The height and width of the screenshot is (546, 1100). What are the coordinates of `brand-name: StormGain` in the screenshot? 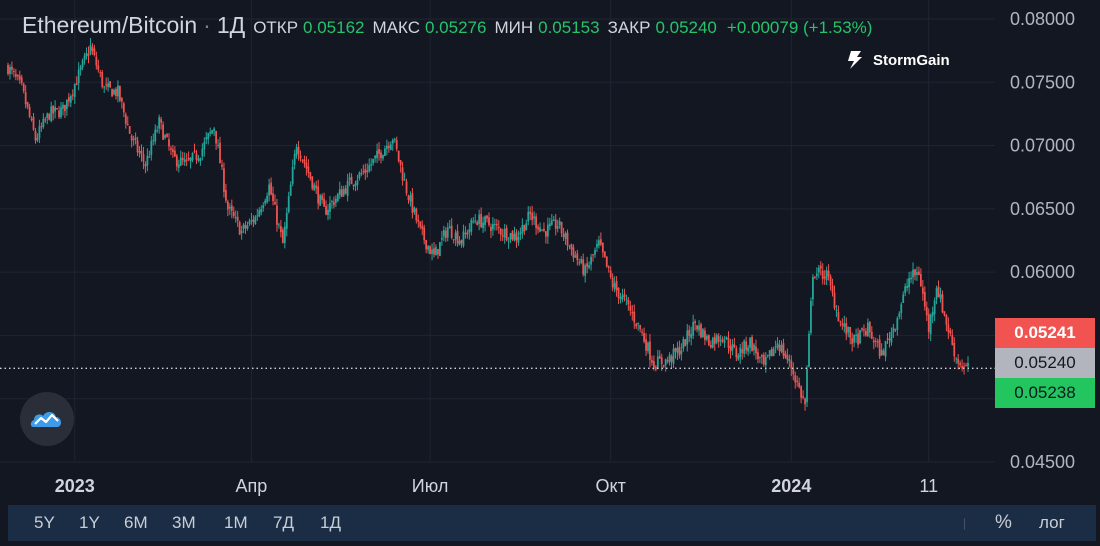 It's located at (911, 60).